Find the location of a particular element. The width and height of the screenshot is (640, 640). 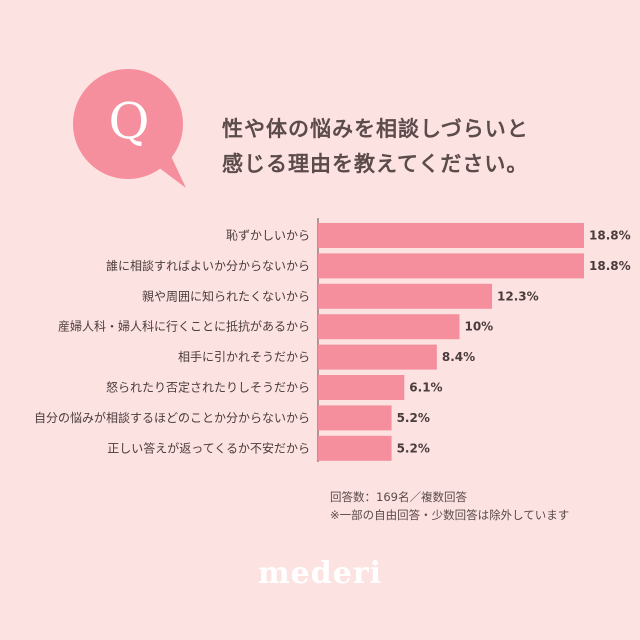

category-label: 誰に相談すればよいか分からないから is located at coordinates (208, 265).